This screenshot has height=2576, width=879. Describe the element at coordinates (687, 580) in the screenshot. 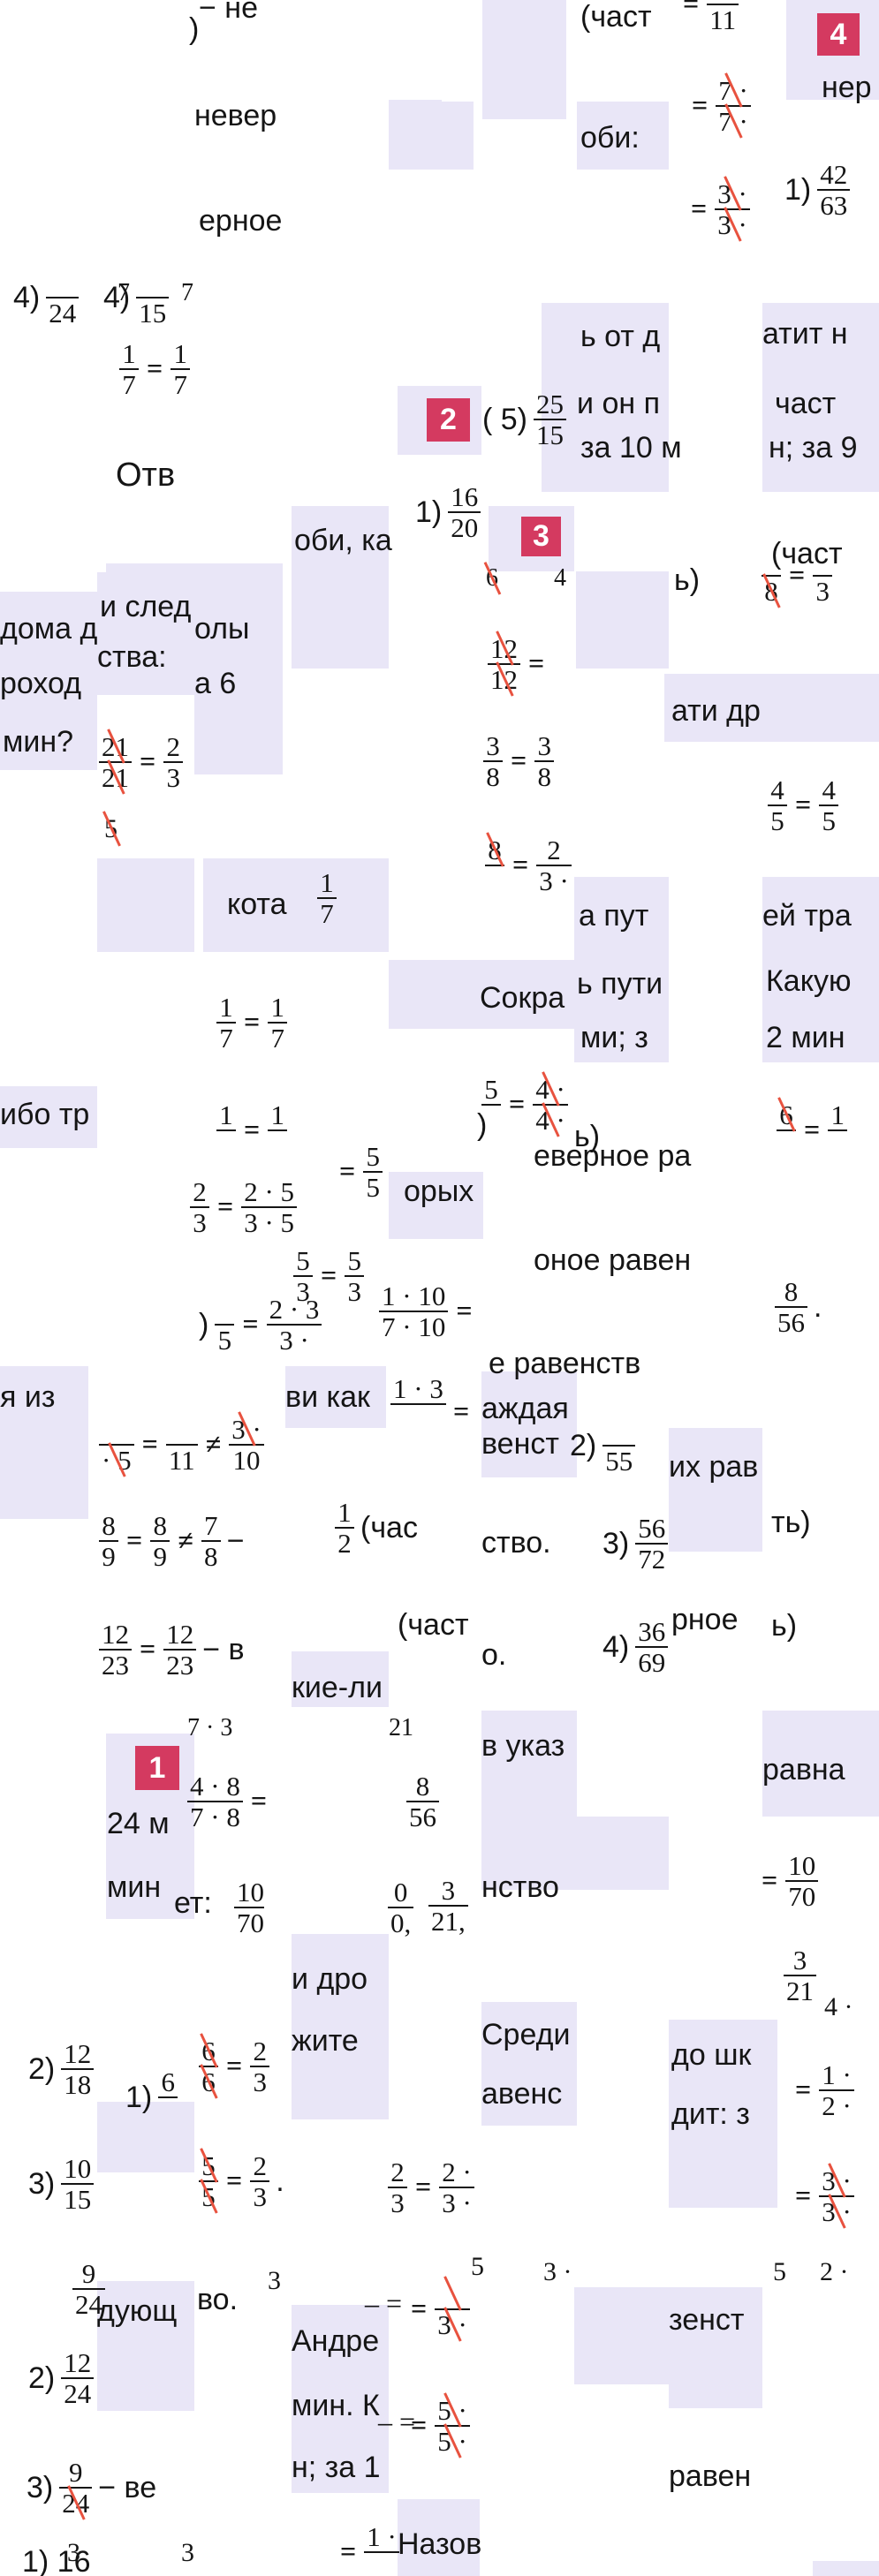

I see `text-fragment-label: ь)` at that location.